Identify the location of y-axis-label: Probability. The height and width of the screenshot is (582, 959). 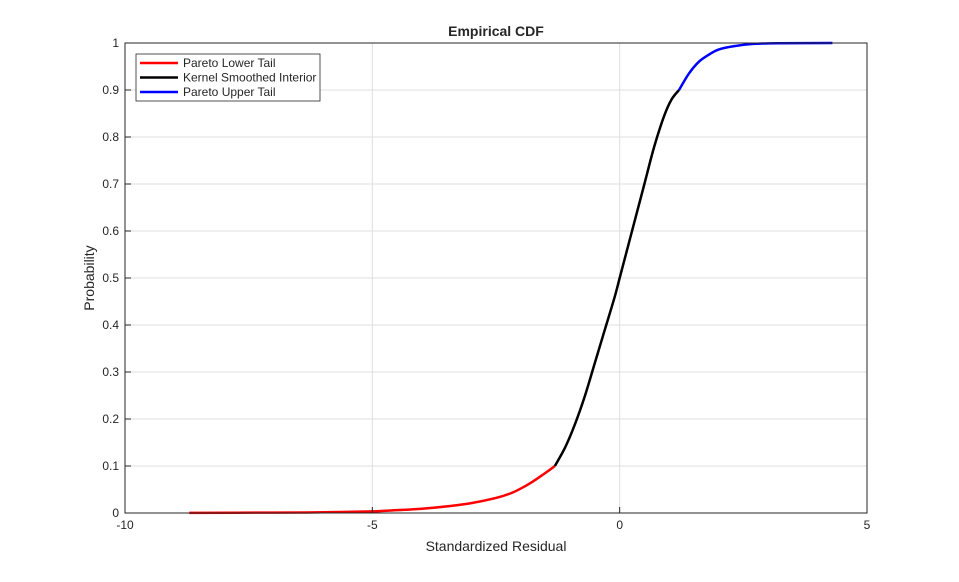
(89, 277).